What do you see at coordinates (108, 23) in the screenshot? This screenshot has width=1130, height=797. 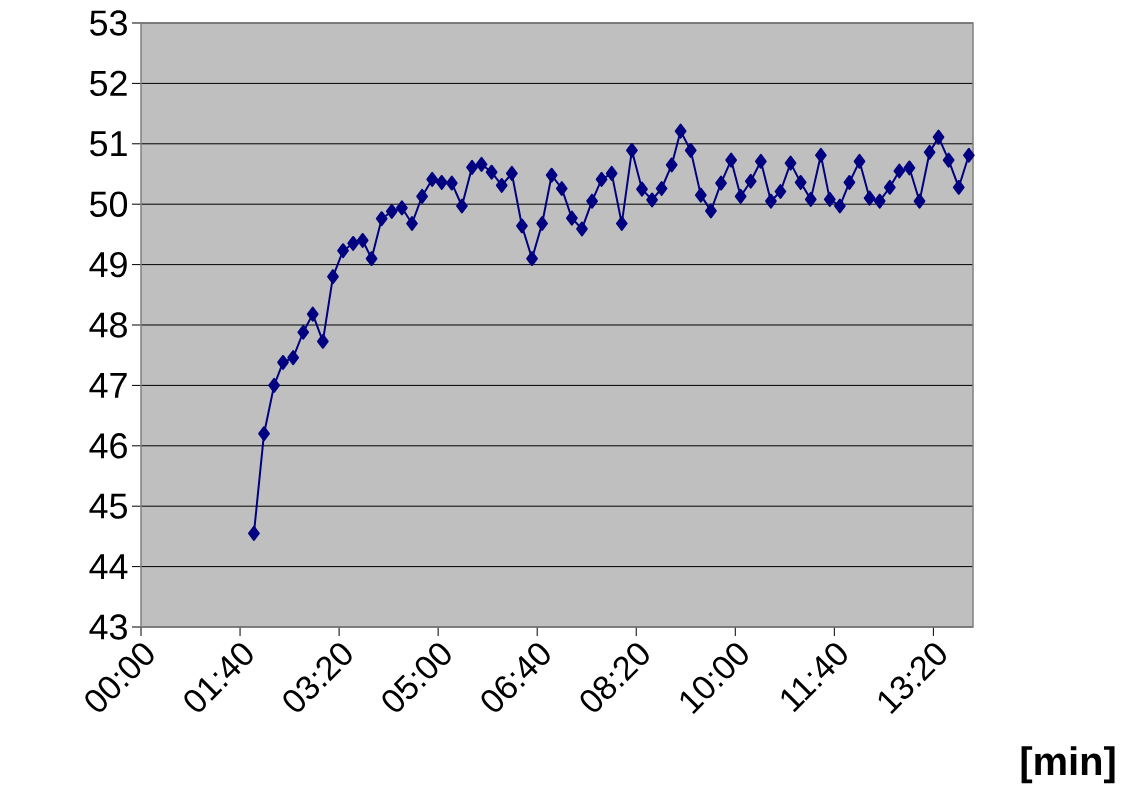 I see `y-tick-label: 53` at bounding box center [108, 23].